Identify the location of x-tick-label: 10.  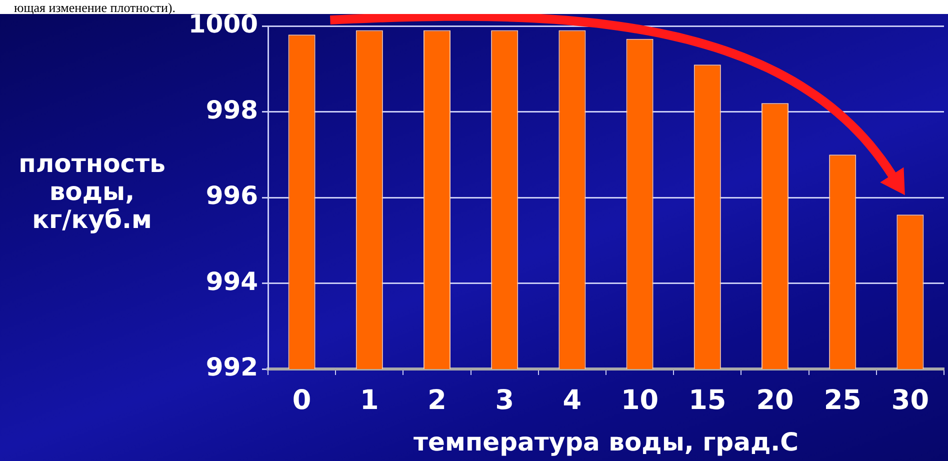
(640, 400).